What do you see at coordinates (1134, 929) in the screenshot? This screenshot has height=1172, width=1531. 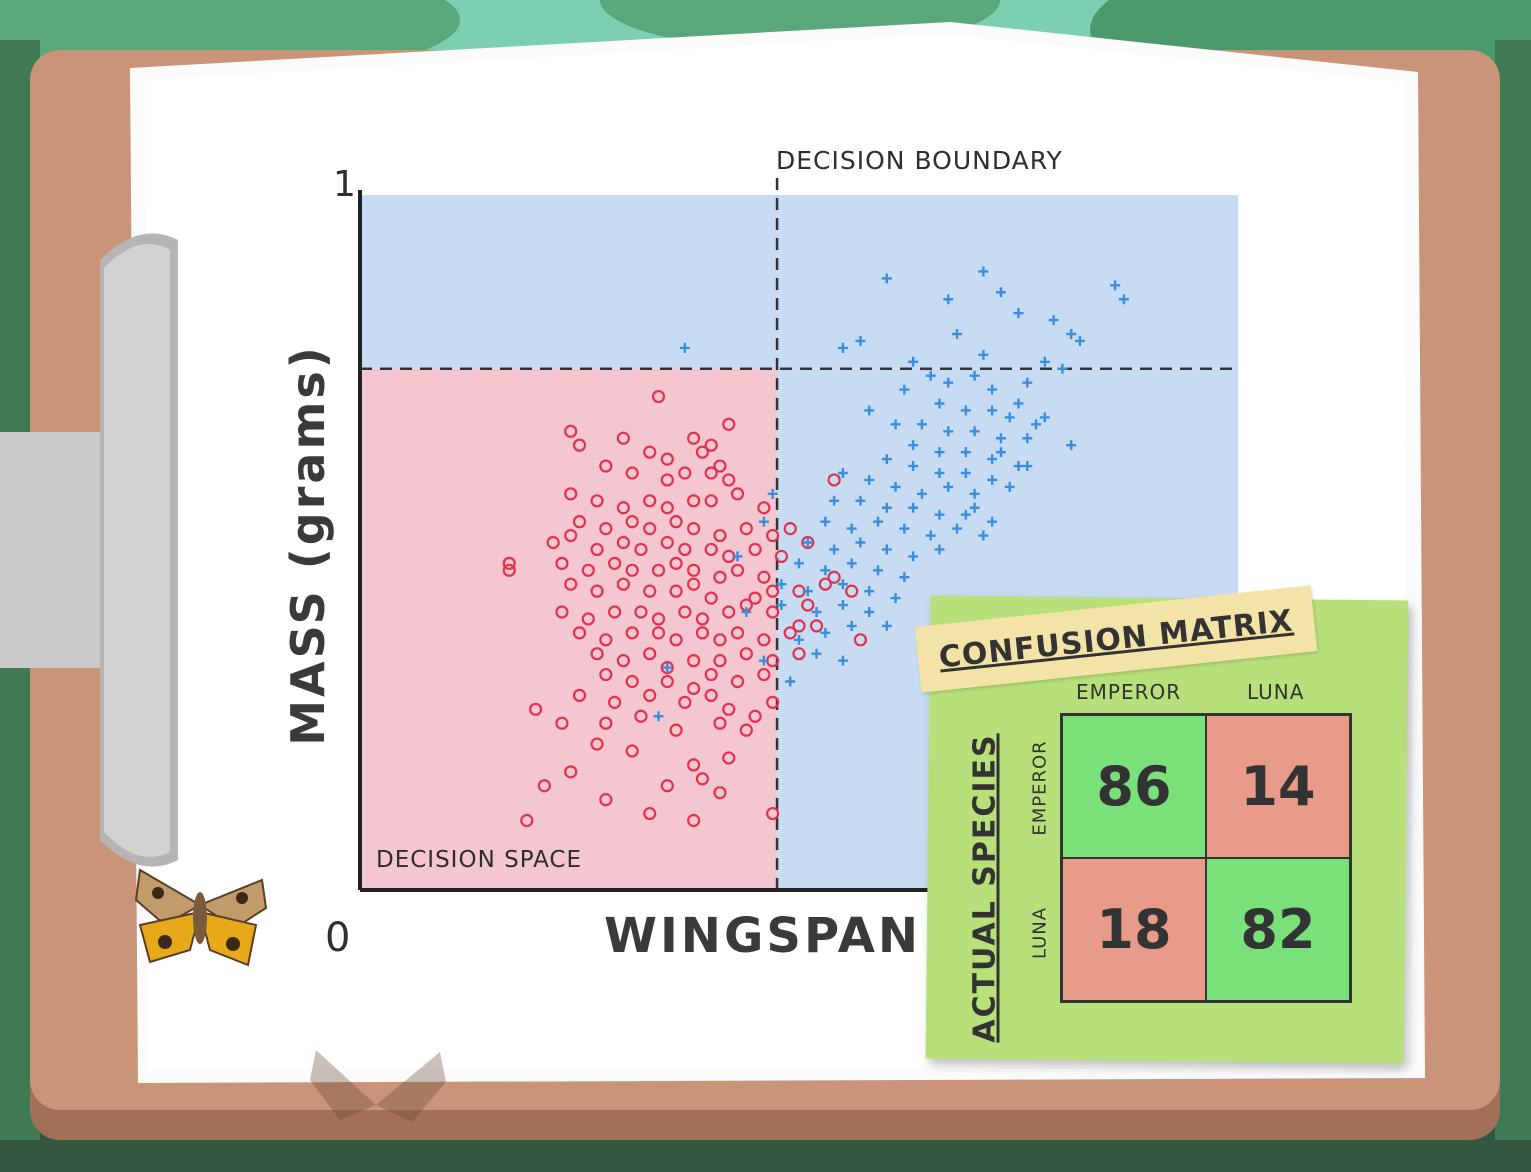 I see `cell-luna-emperor: 18` at bounding box center [1134, 929].